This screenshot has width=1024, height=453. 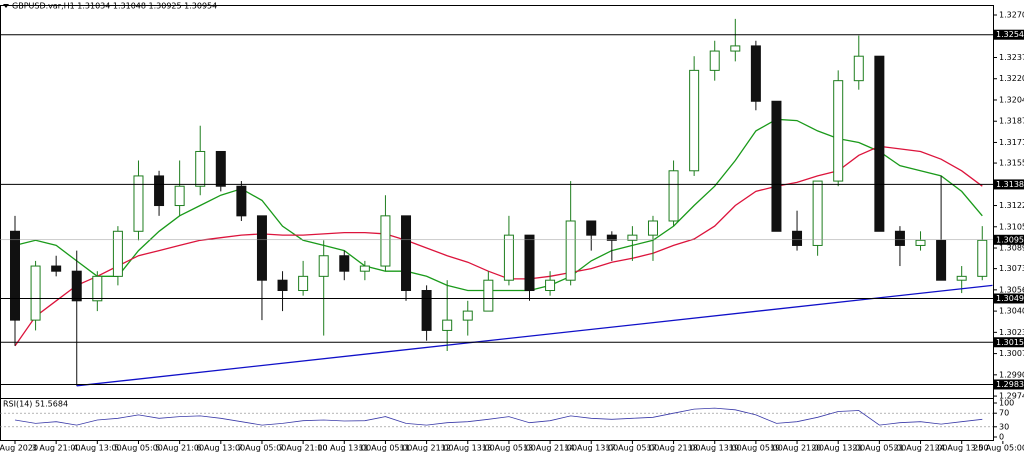 What do you see at coordinates (1011, 311) in the screenshot?
I see `y-tick-label: 1.30400` at bounding box center [1011, 311].